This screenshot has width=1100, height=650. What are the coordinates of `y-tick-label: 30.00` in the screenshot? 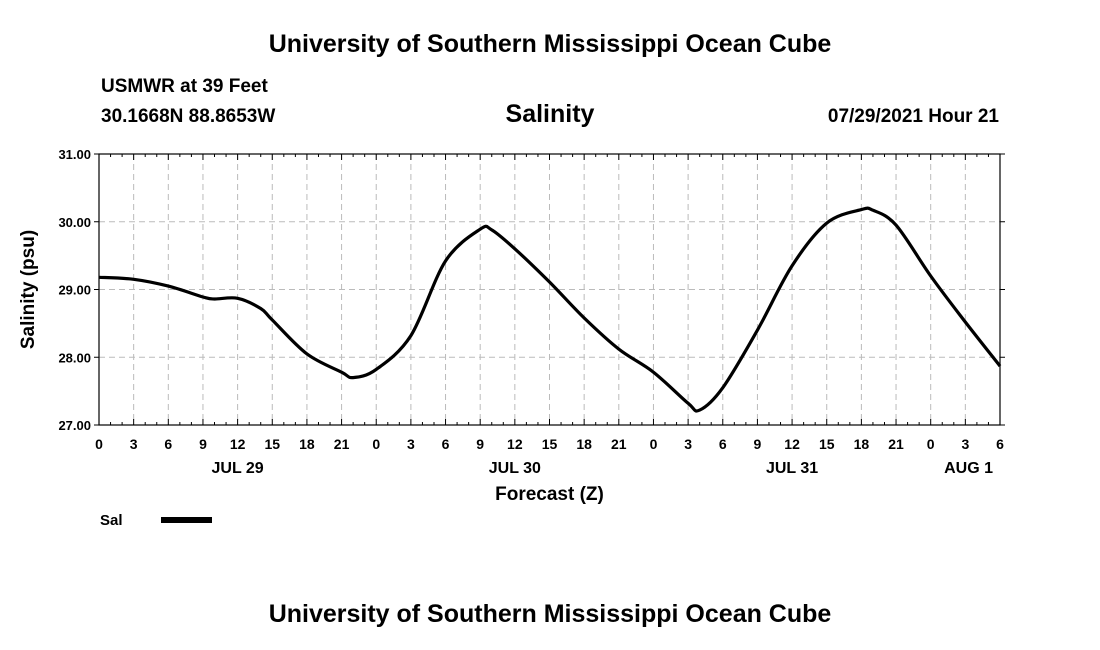 It's located at (74, 222).